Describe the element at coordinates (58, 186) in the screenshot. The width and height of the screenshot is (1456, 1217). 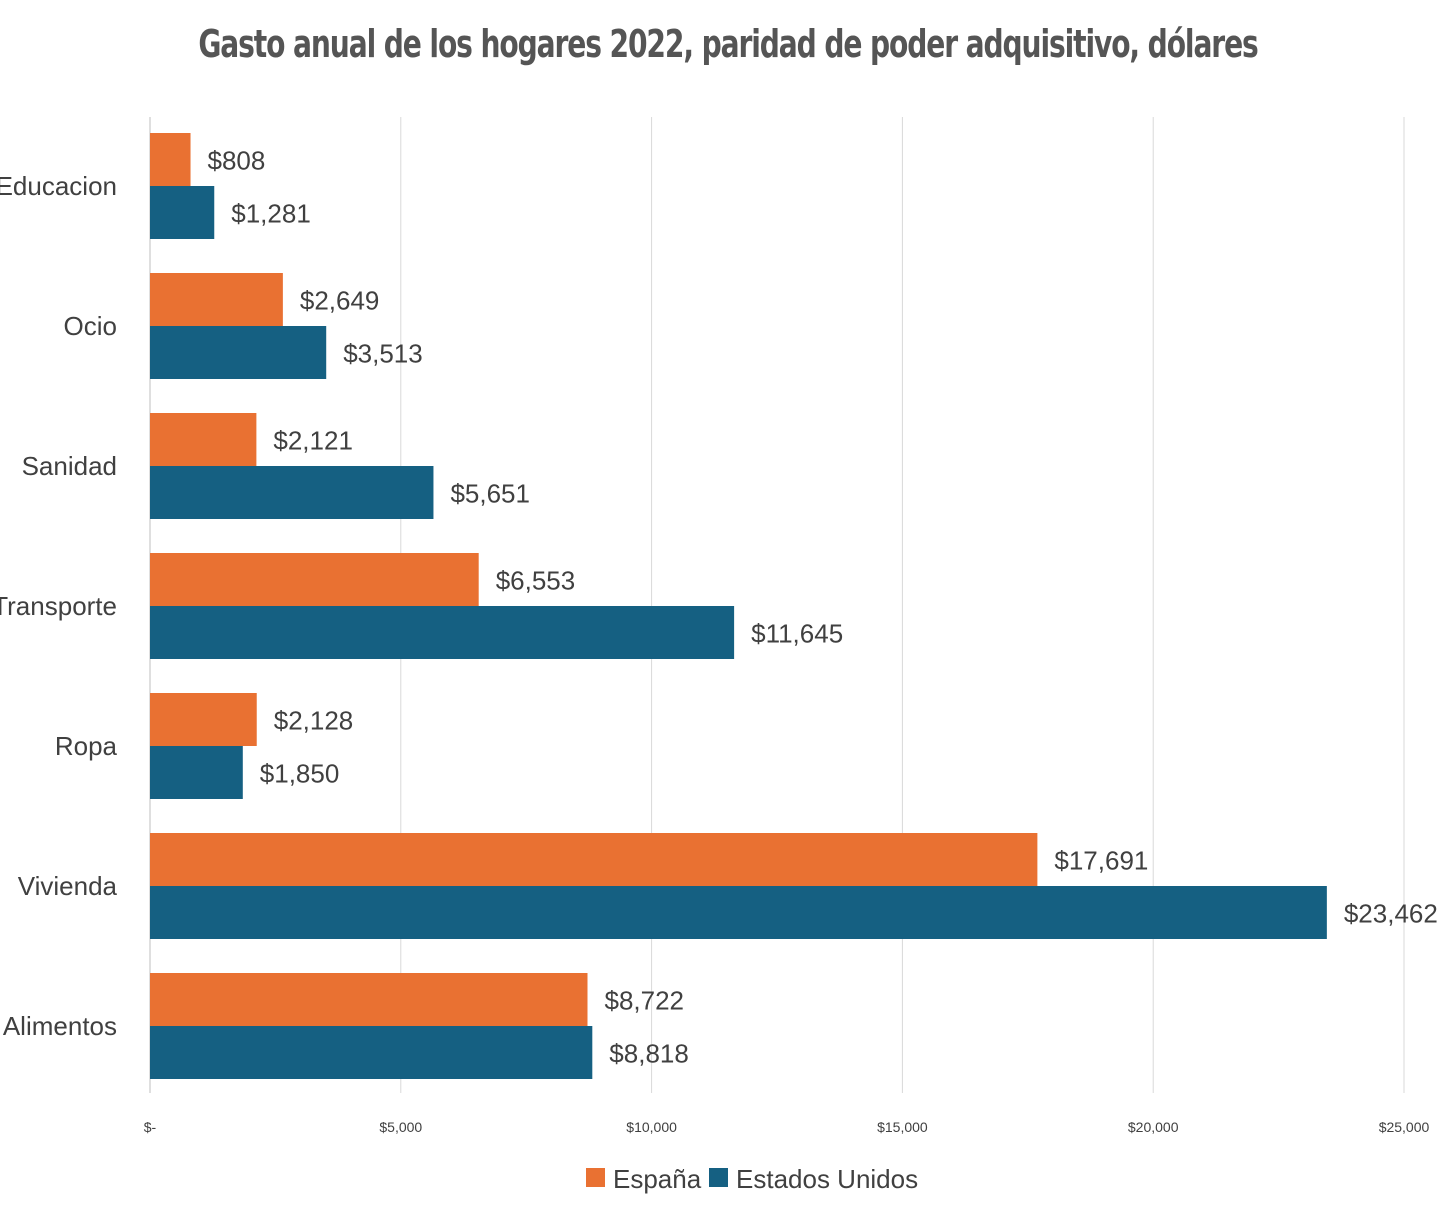
I see `category-label: Educacion` at that location.